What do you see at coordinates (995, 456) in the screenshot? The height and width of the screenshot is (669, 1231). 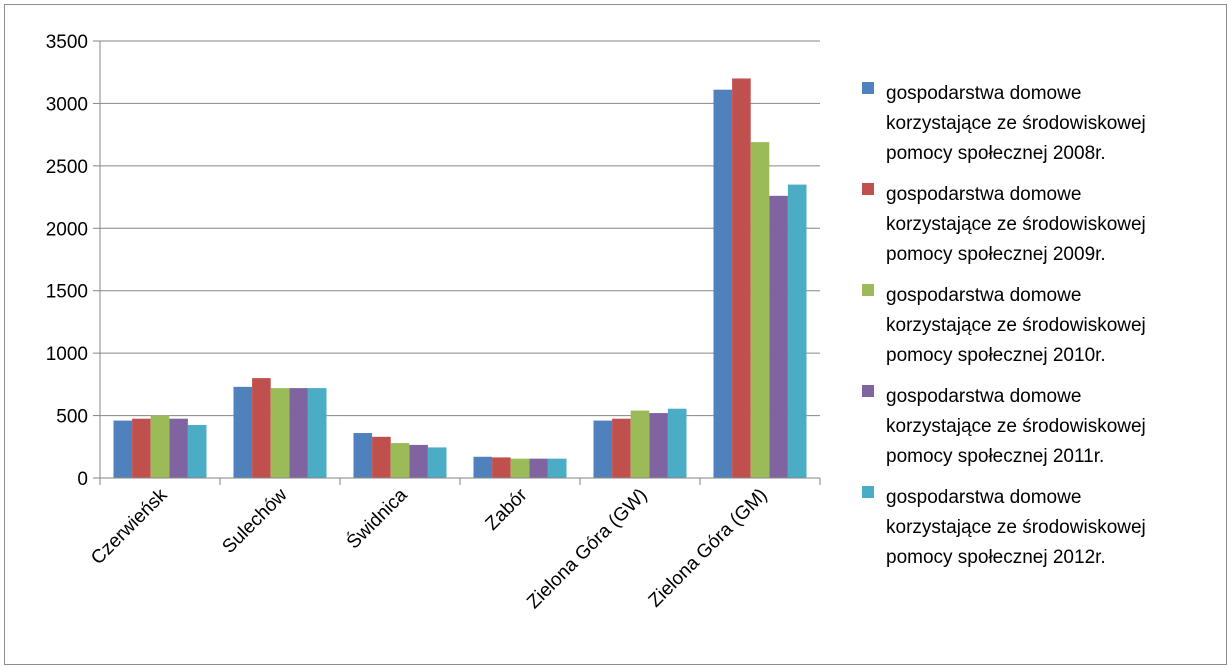 I see `legend-label: pomocy społecznej 2011r.` at bounding box center [995, 456].